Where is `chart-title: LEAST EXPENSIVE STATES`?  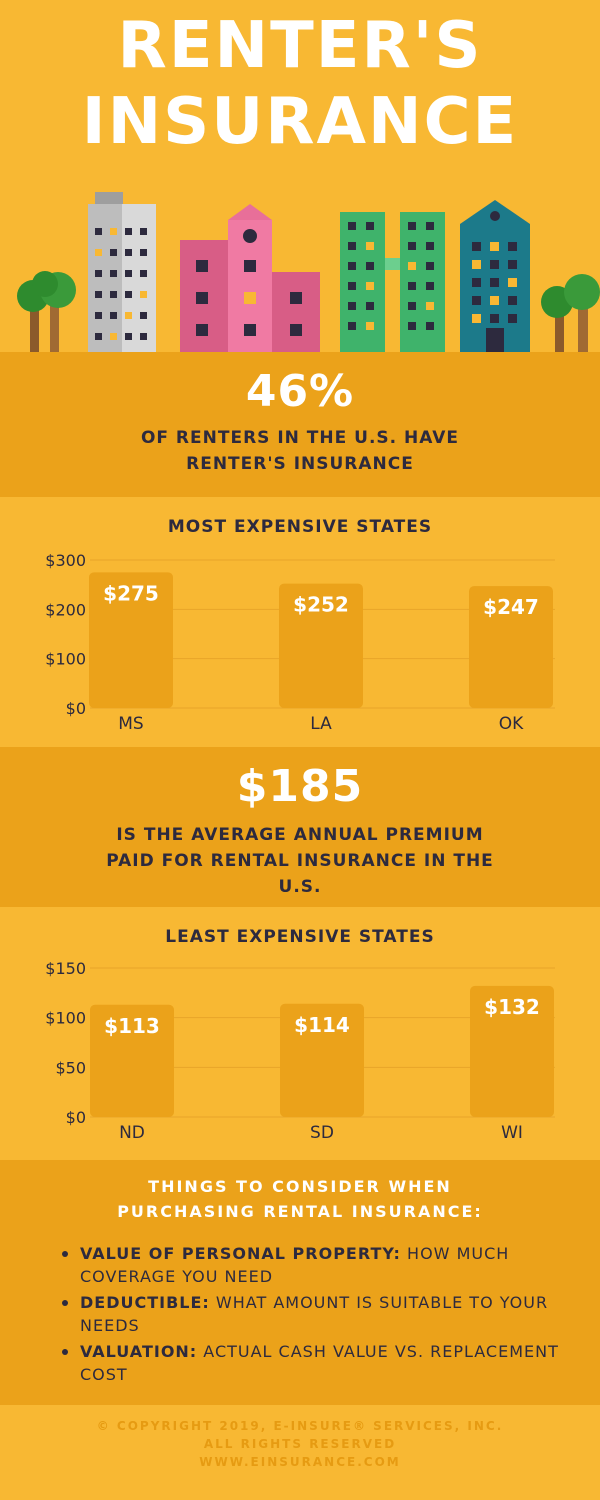 chart-title: LEAST EXPENSIVE STATES is located at coordinates (300, 937).